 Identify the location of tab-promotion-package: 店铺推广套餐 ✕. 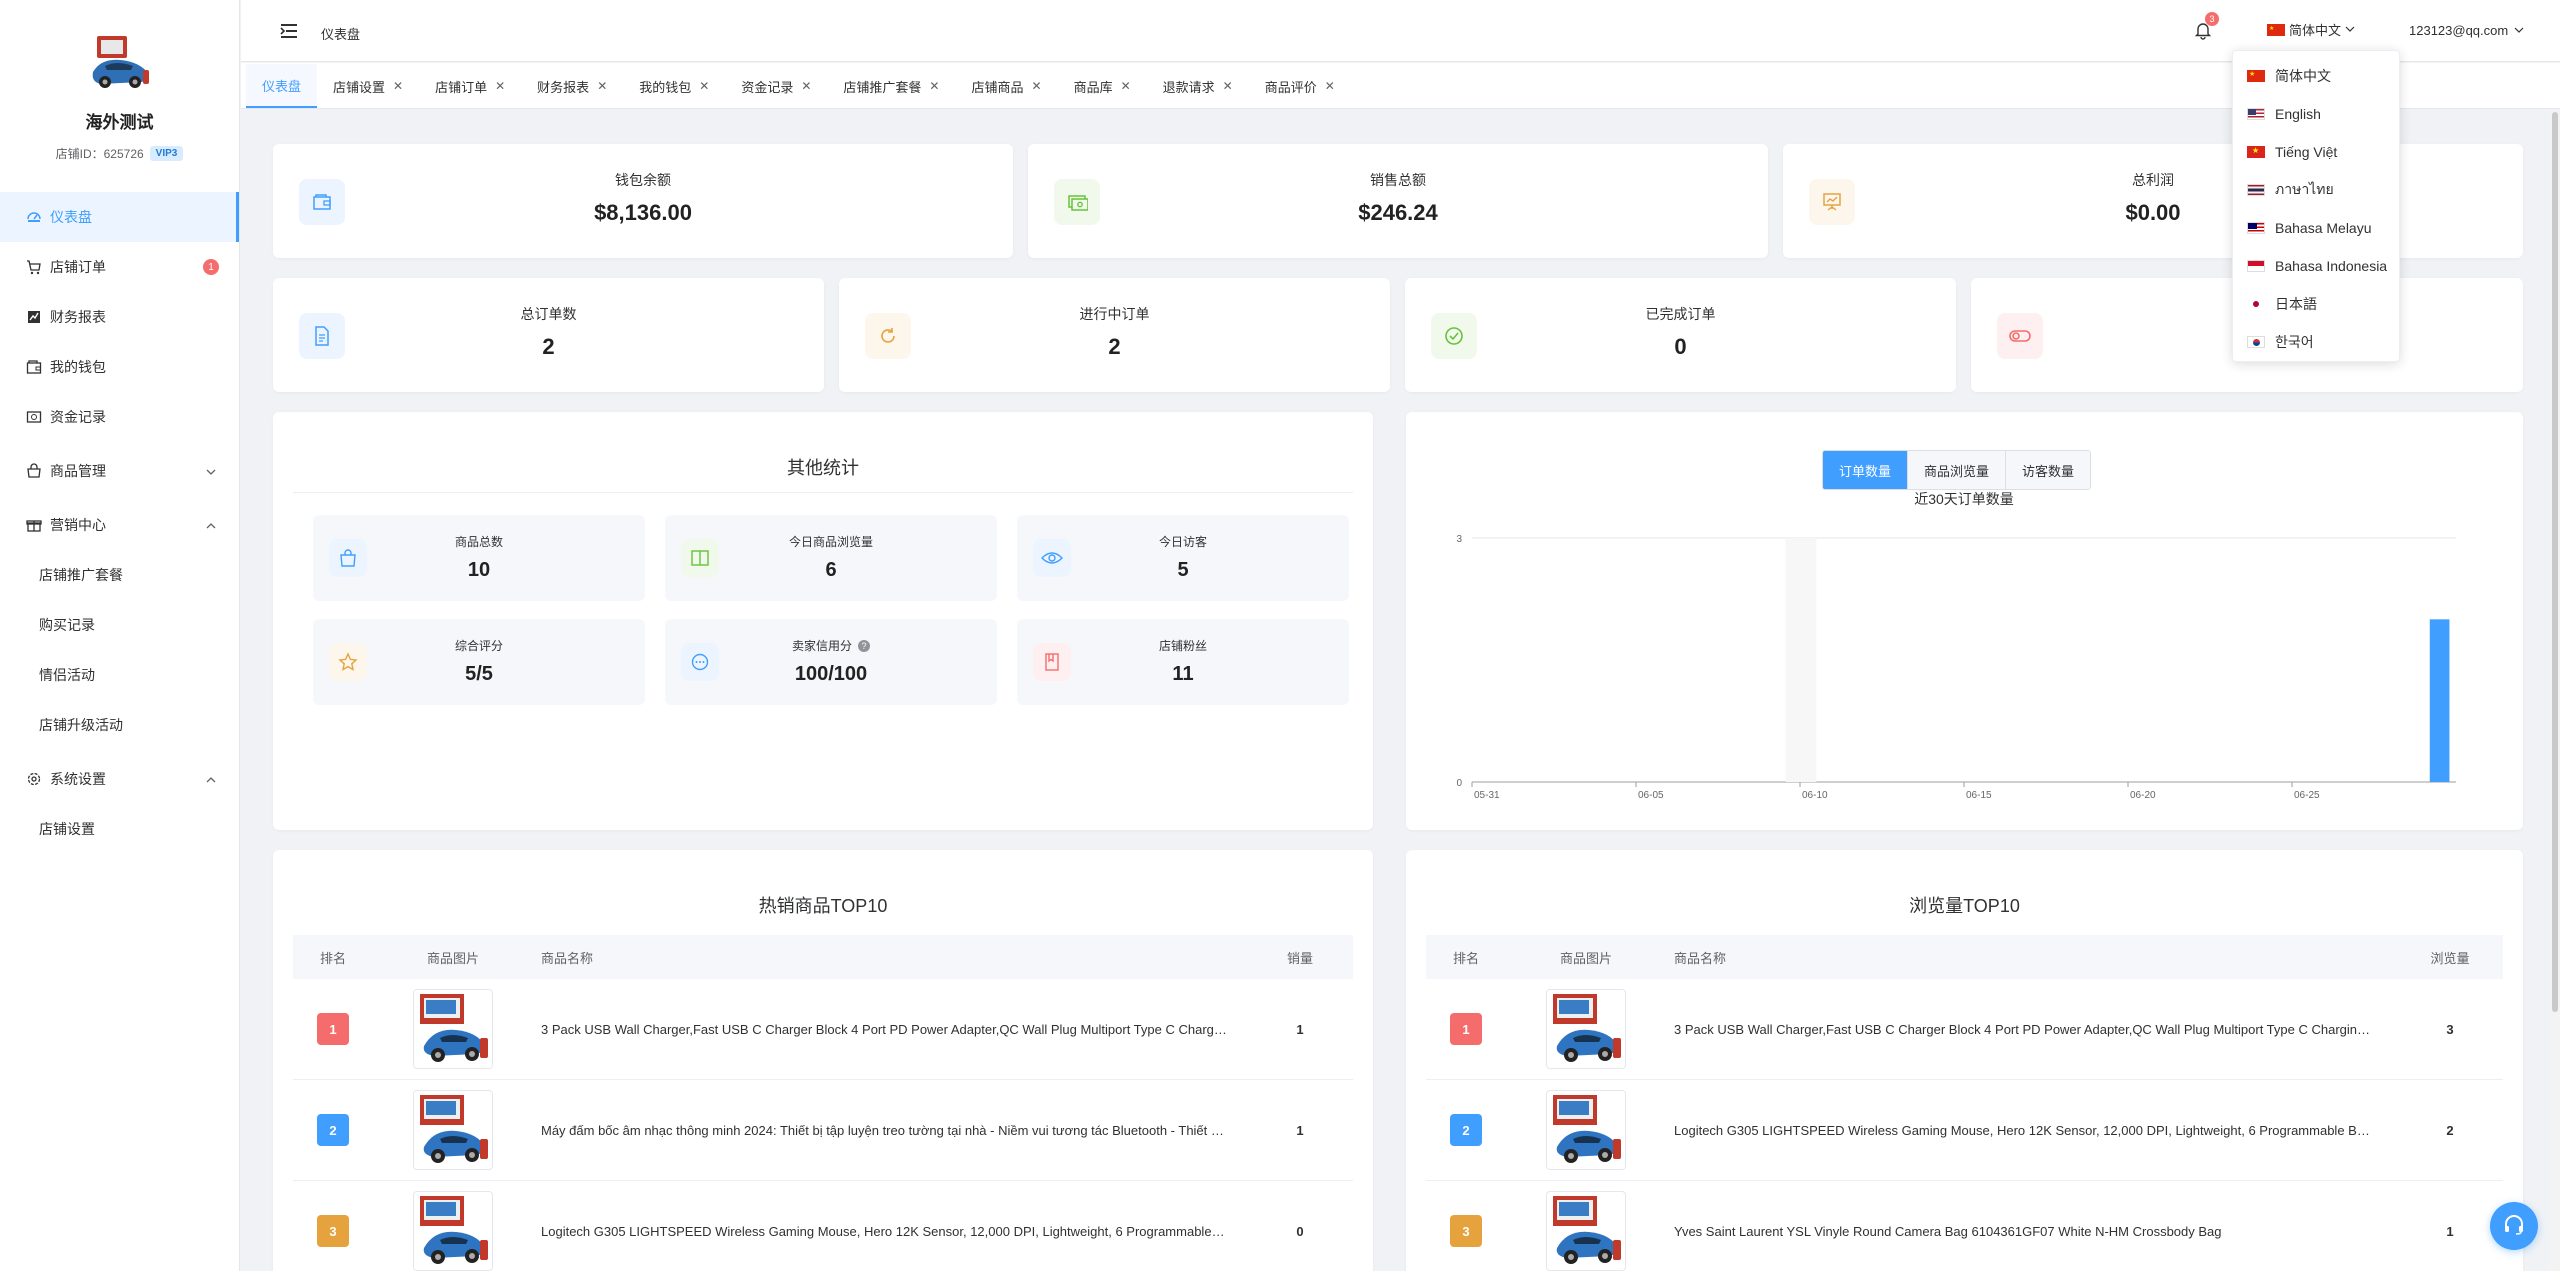
(891, 86).